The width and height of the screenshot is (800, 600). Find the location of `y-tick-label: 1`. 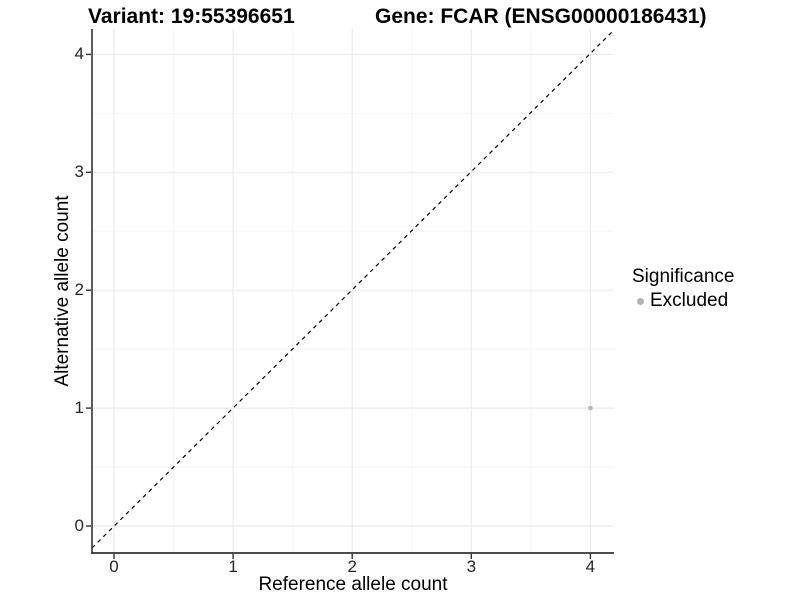

y-tick-label: 1 is located at coordinates (79, 408).